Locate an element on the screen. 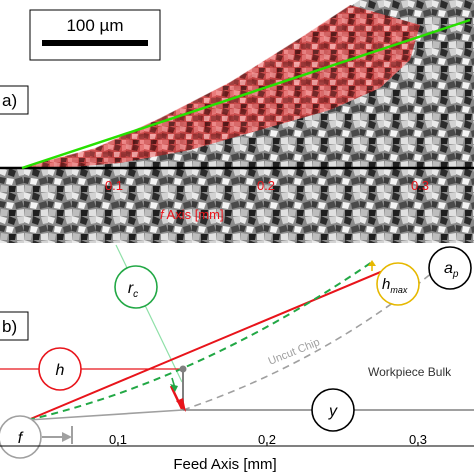 Image resolution: width=474 pixels, height=474 pixels. rc-circle-text: rc is located at coordinates (133, 290).